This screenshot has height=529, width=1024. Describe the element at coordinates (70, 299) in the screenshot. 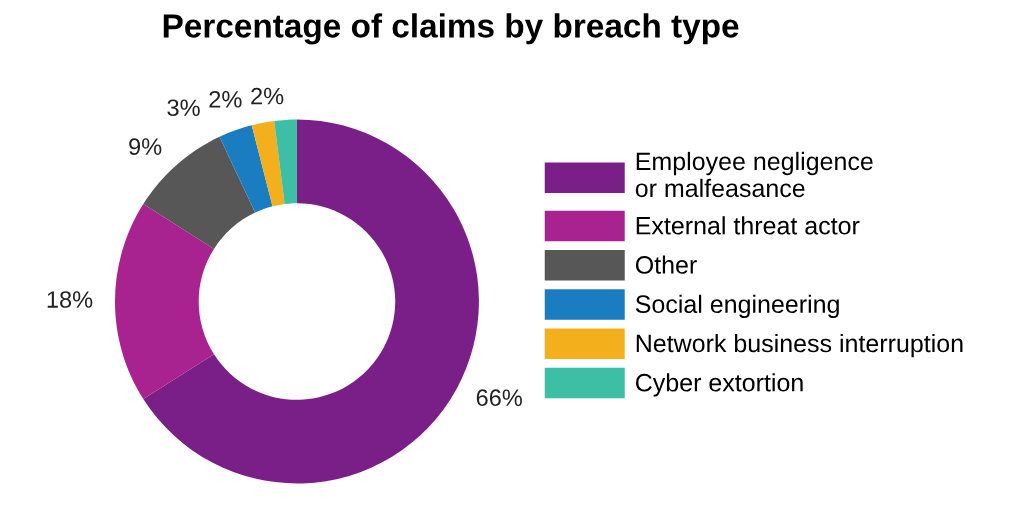

I see `data-label: 18%` at that location.